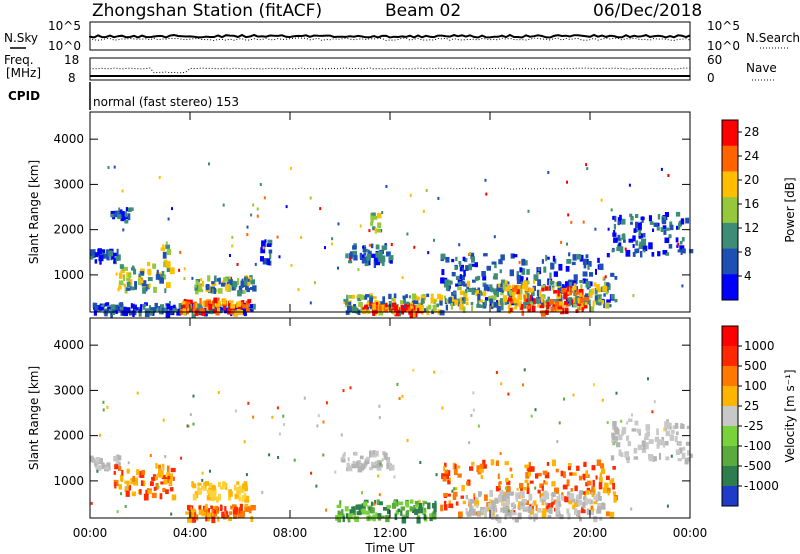  Describe the element at coordinates (68, 390) in the screenshot. I see `y-tick-label: 3000` at that location.